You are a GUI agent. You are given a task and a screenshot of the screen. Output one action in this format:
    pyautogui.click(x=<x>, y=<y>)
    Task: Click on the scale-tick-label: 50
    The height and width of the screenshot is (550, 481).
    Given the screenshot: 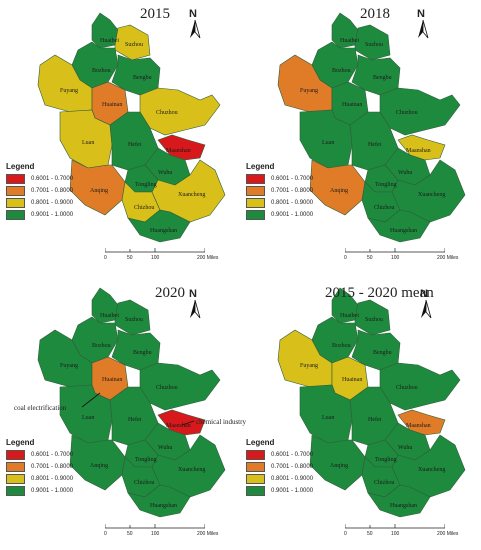 What is the action you would take?
    pyautogui.click(x=370, y=534)
    